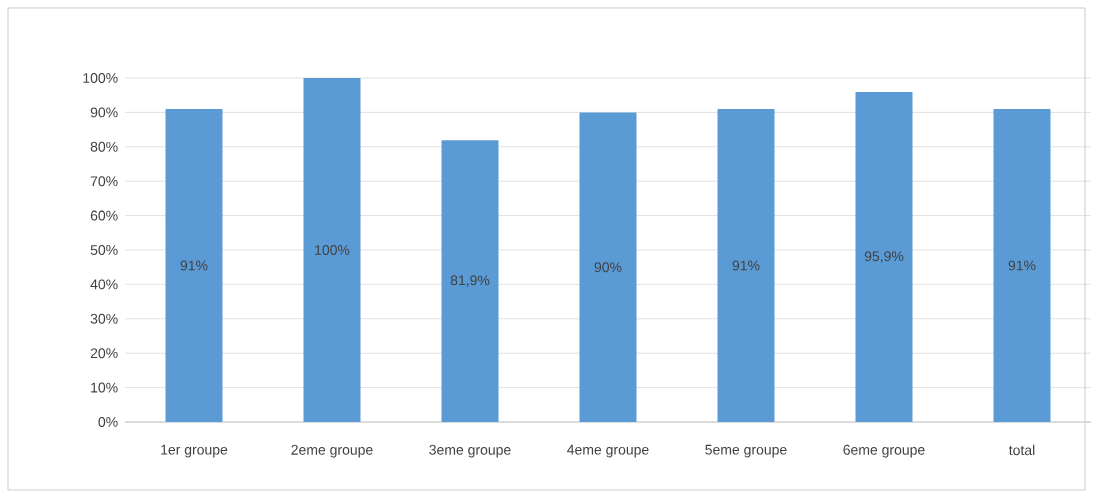  What do you see at coordinates (104, 250) in the screenshot?
I see `y-tick-label: 50%` at bounding box center [104, 250].